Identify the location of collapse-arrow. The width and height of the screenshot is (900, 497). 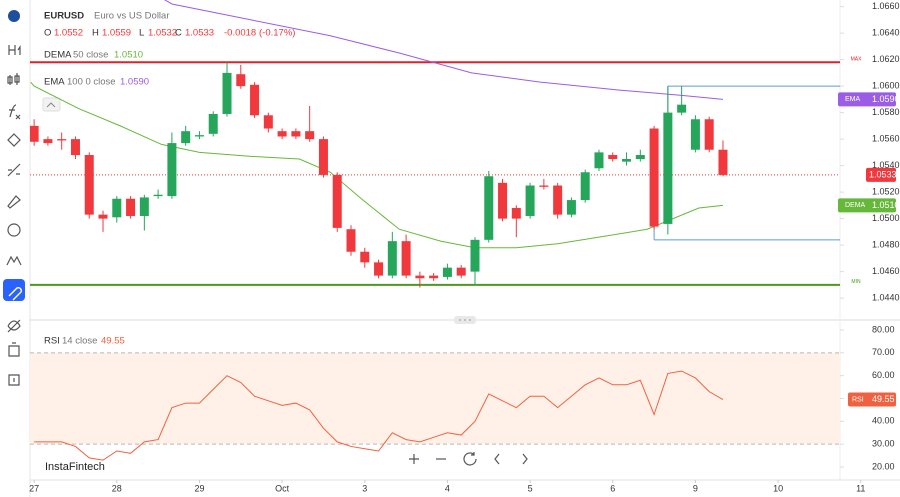
(51, 105).